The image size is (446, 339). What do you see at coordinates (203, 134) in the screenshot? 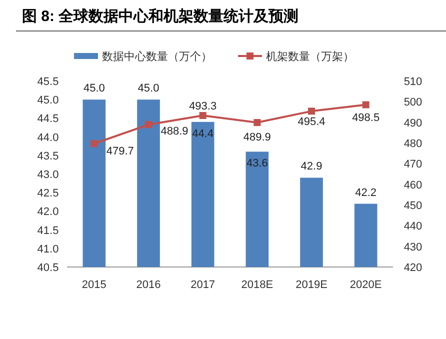
I see `data-label: 44.4` at bounding box center [203, 134].